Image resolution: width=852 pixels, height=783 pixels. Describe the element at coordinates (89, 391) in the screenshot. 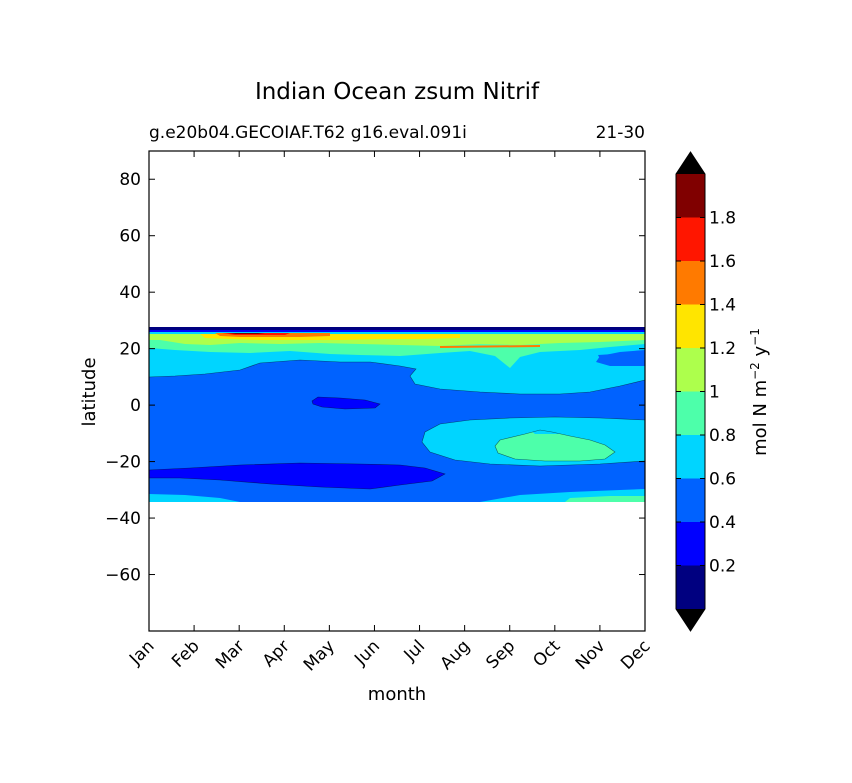

I see `y-axis-label: latitude` at that location.